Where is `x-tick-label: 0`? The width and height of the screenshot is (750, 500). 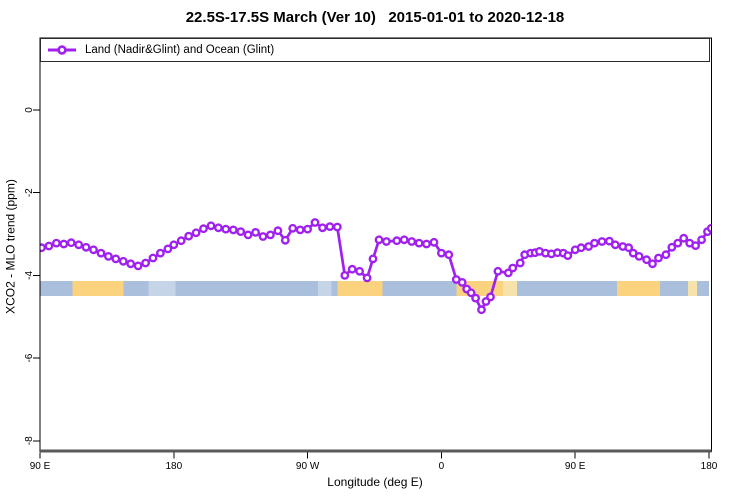 x-tick-label: 0 is located at coordinates (442, 466).